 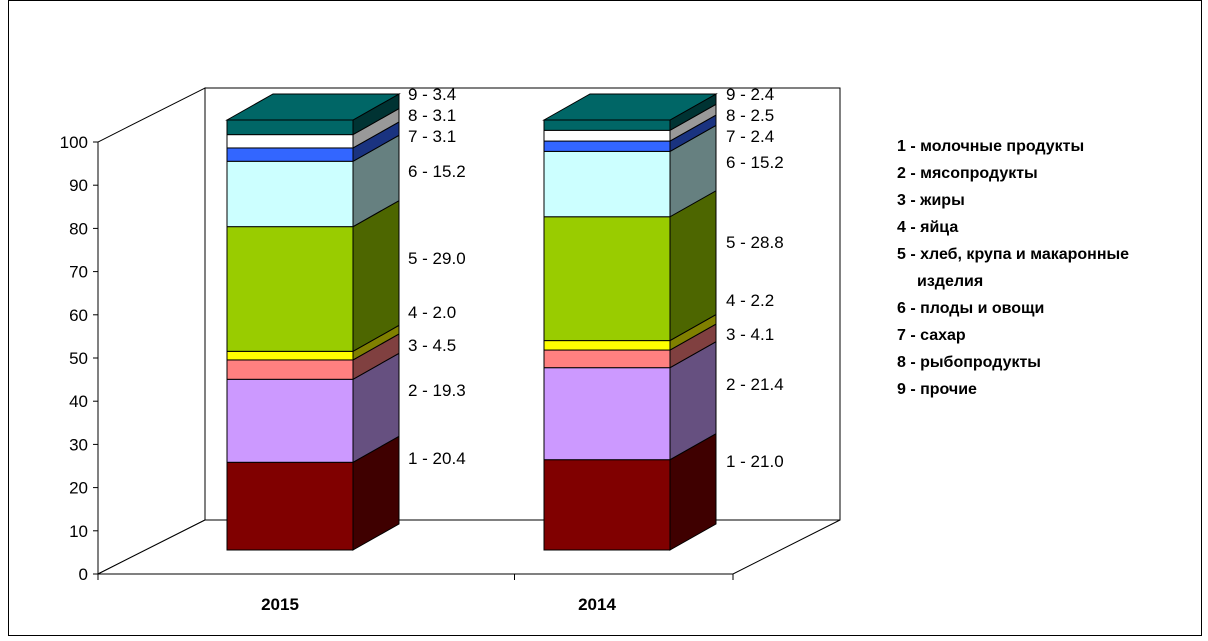 I want to click on bar-2015-top, so click(x=313, y=107).